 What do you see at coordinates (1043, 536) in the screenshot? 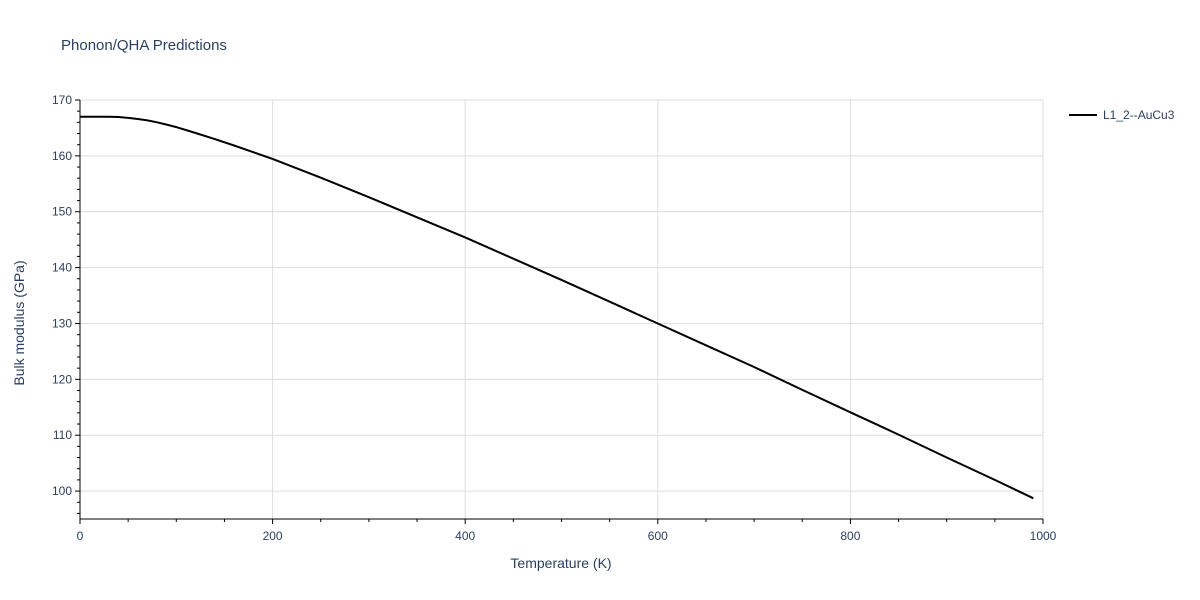
I see `x-tick-label: 1000` at bounding box center [1043, 536].